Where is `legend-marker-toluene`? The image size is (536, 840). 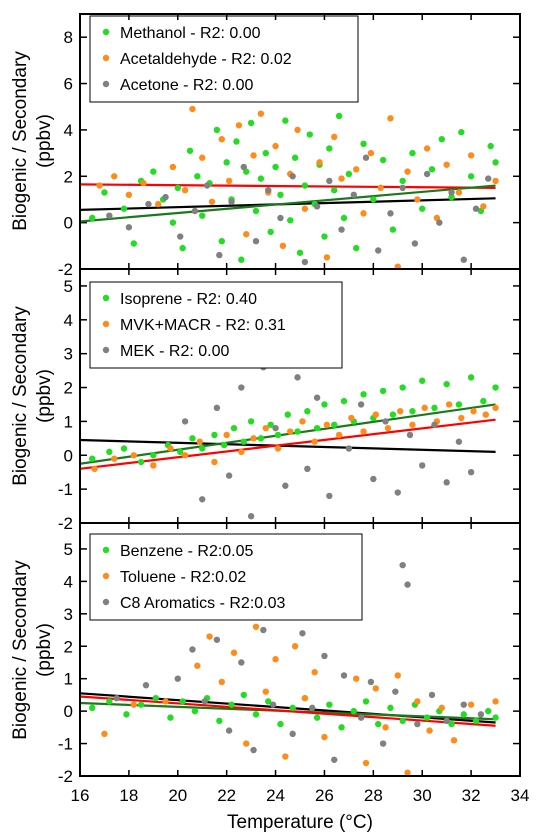 legend-marker-toluene is located at coordinates (106, 576).